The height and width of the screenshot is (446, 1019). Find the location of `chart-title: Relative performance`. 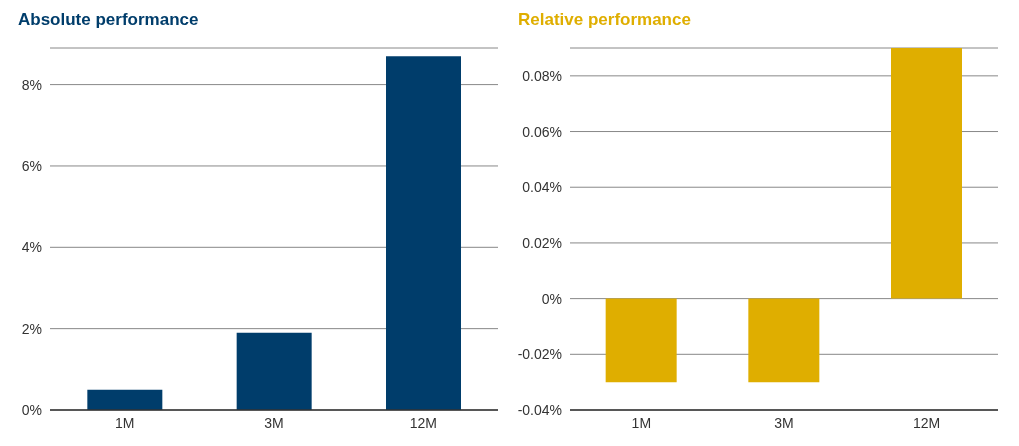

chart-title: Relative performance is located at coordinates (604, 20).